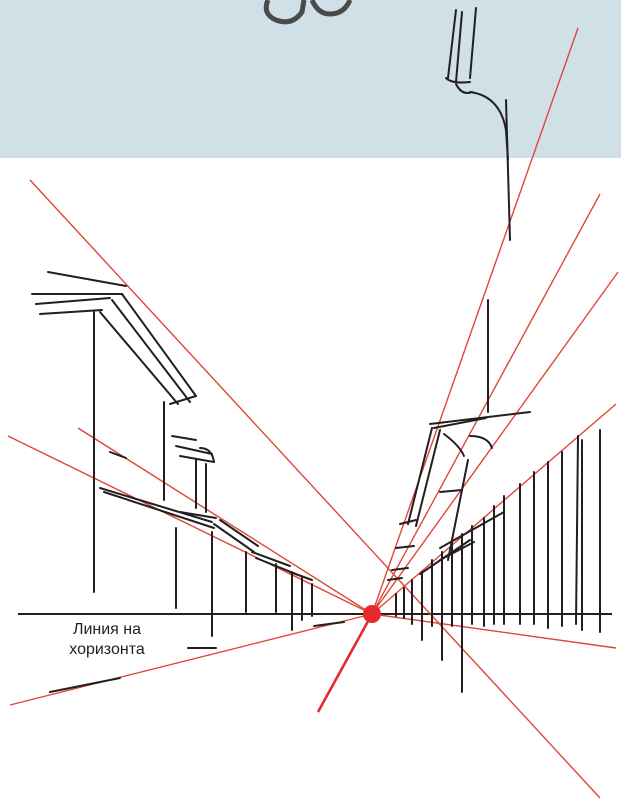 Image resolution: width=621 pixels, height=800 pixels. What do you see at coordinates (308, 12) in the screenshot?
I see `heading-fragment` at bounding box center [308, 12].